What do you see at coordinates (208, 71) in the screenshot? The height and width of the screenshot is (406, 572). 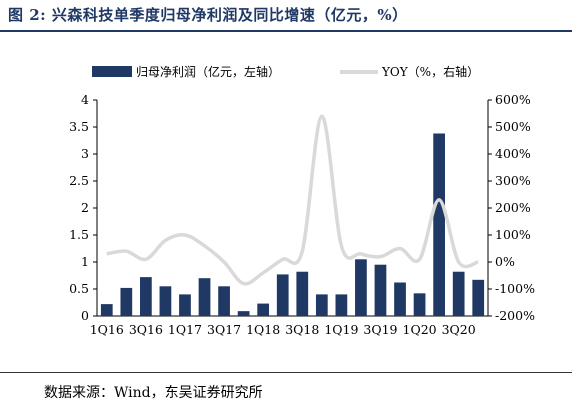 I see `legend-label-bars: 归母净利润（亿元，左轴）` at bounding box center [208, 71].